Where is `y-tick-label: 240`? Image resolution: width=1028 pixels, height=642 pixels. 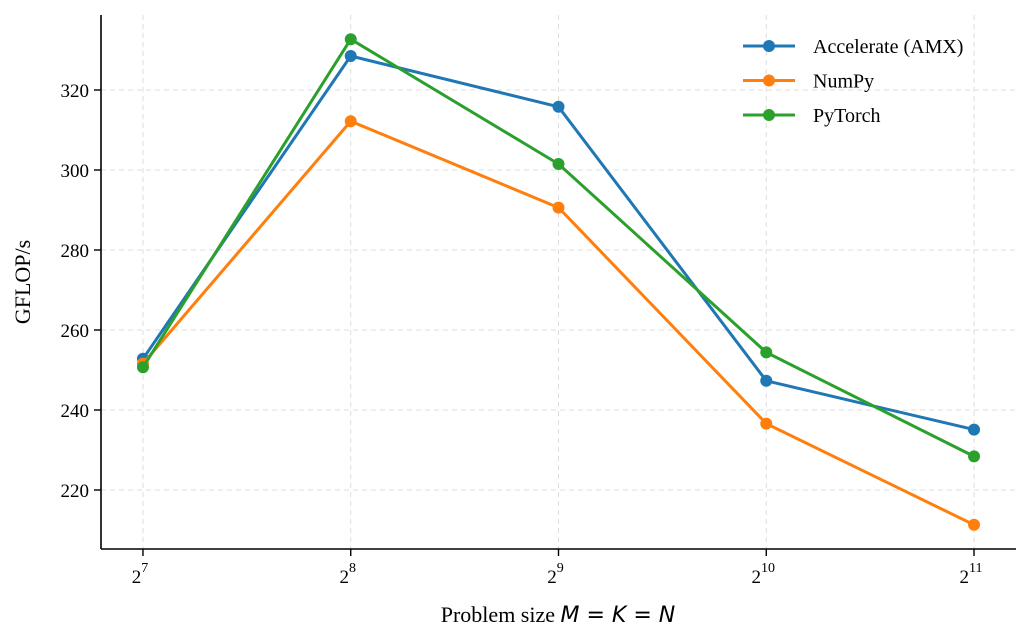
y-tick-label: 240 is located at coordinates (75, 411).